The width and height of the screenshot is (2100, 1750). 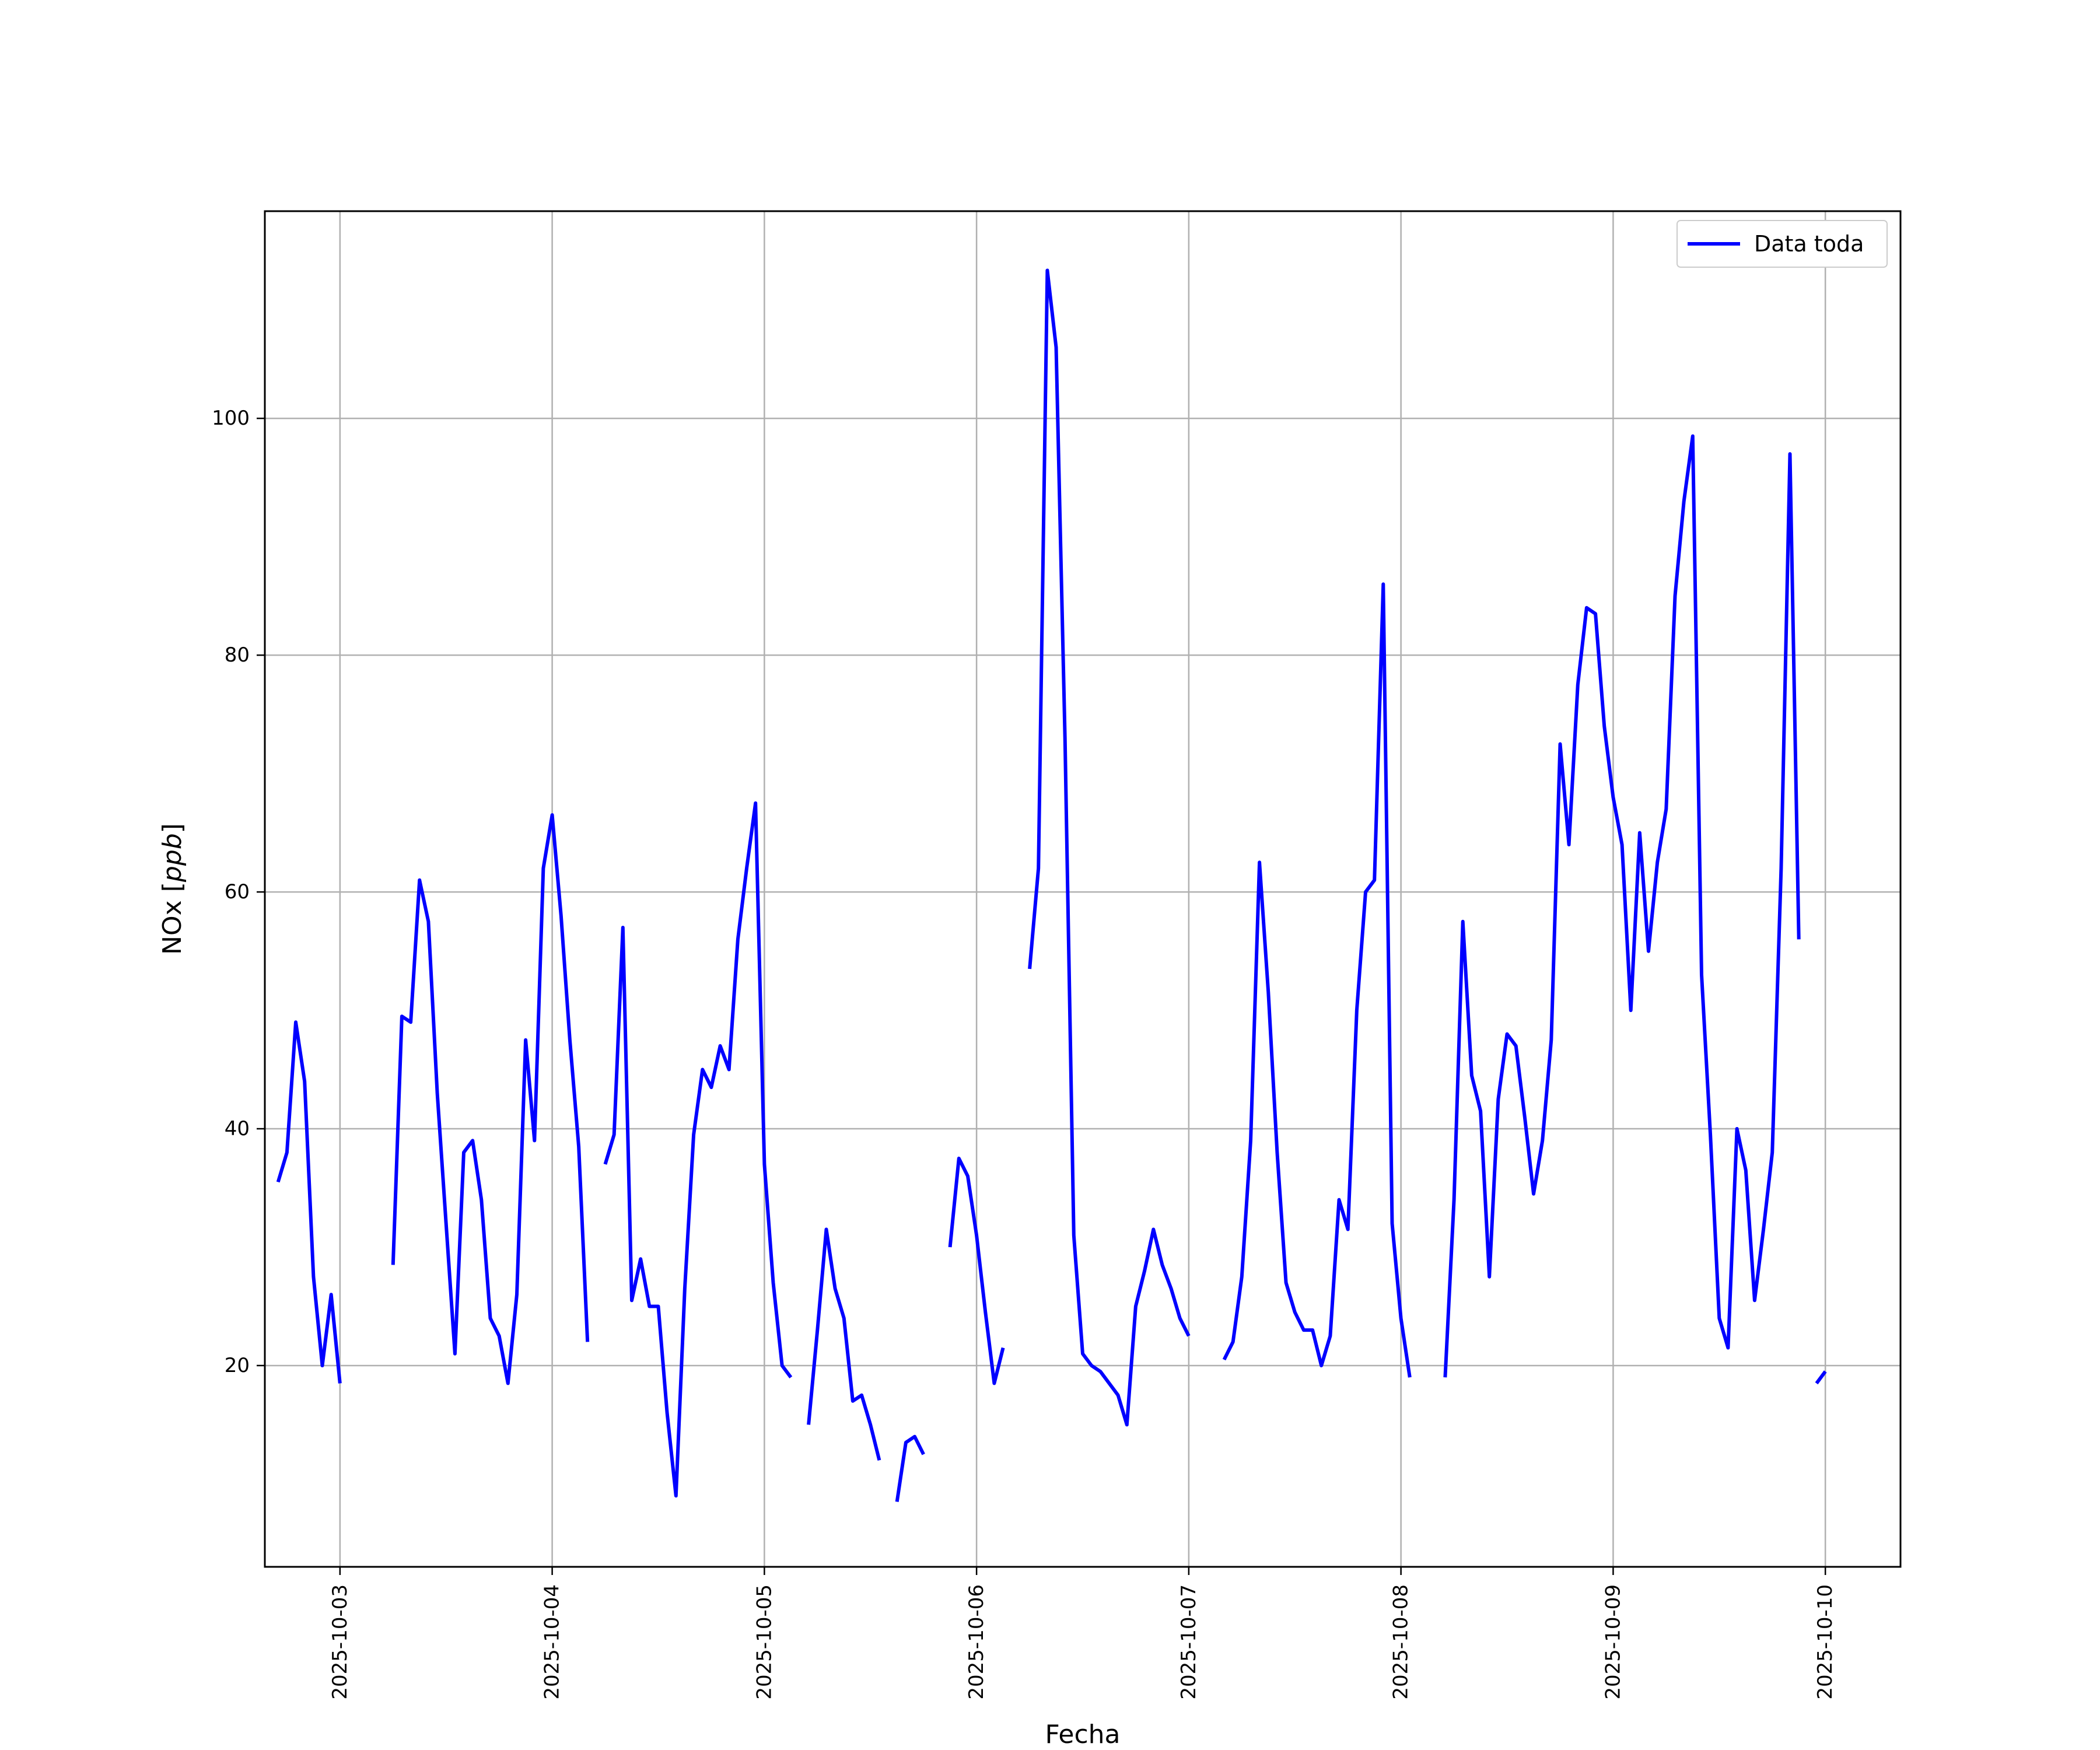 What do you see at coordinates (173, 918) in the screenshot?
I see `y-axis-label-main: NOx [` at bounding box center [173, 918].